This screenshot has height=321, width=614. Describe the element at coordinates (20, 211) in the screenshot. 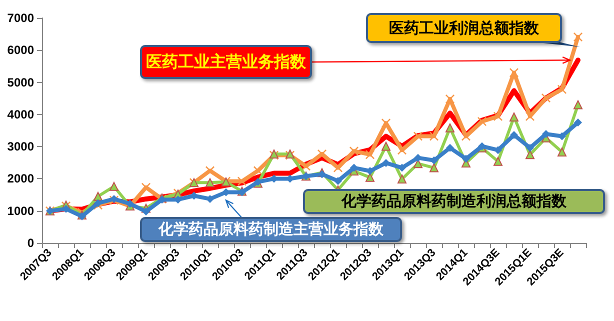

I see `y-tick-label: 1000` at that location.